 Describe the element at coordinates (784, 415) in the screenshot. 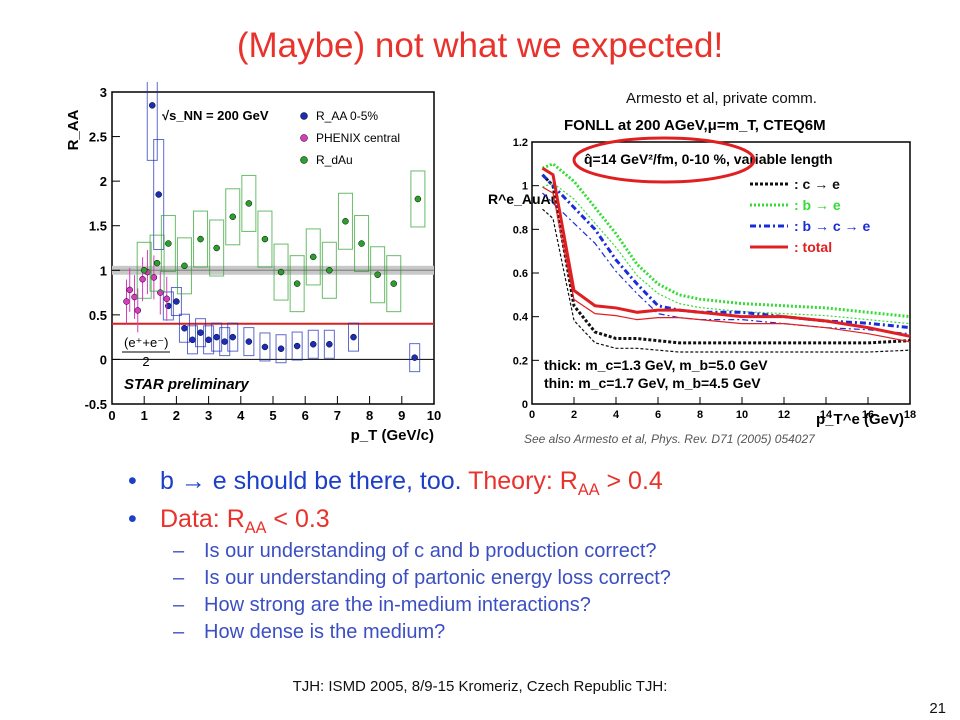

I see `x-tick-label: 12` at that location.